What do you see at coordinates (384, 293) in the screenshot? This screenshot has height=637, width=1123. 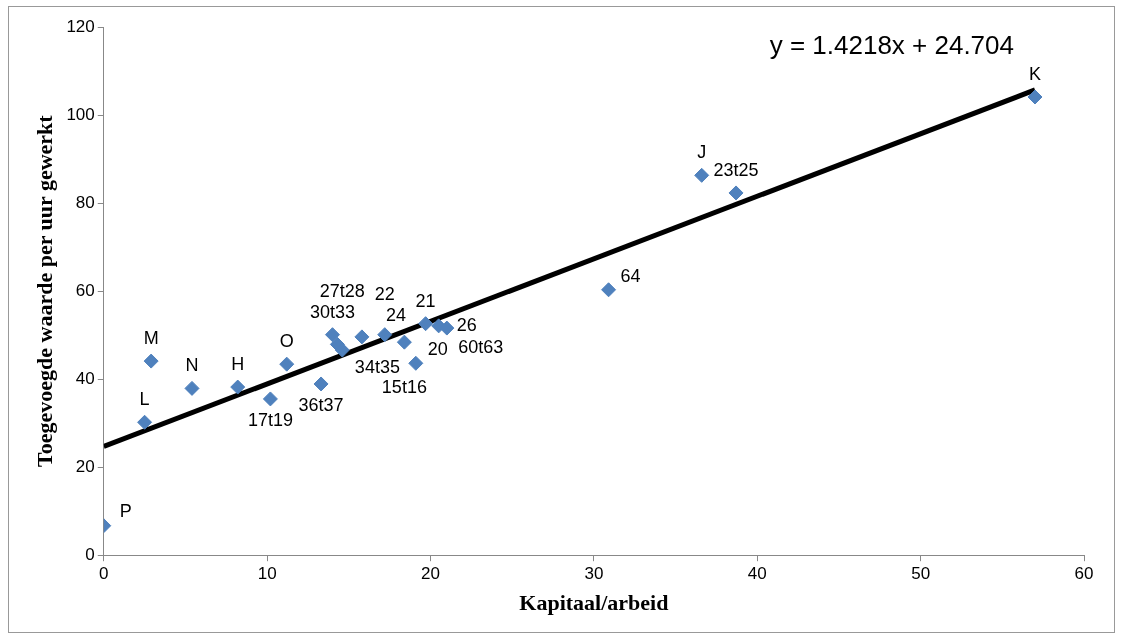 I see `annotation: 22` at bounding box center [384, 293].